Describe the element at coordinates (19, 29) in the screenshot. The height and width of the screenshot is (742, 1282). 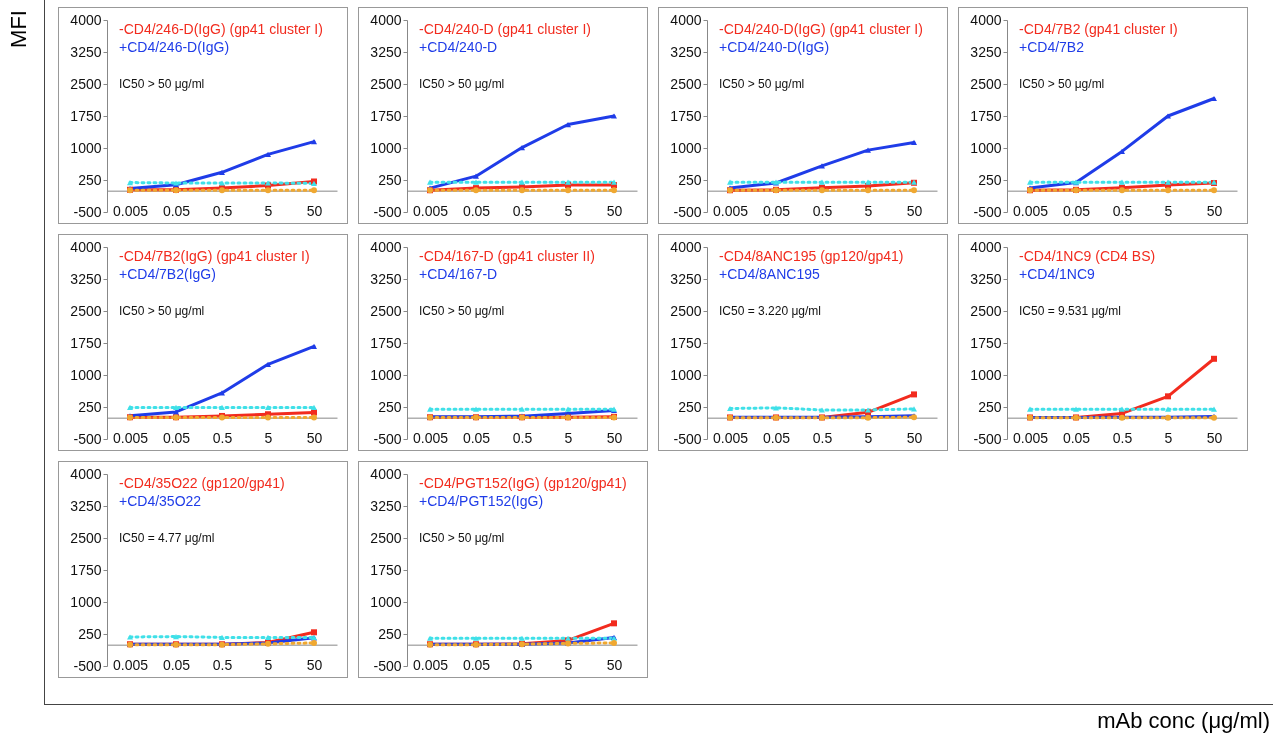
I see `y-axis-title: MFI` at that location.